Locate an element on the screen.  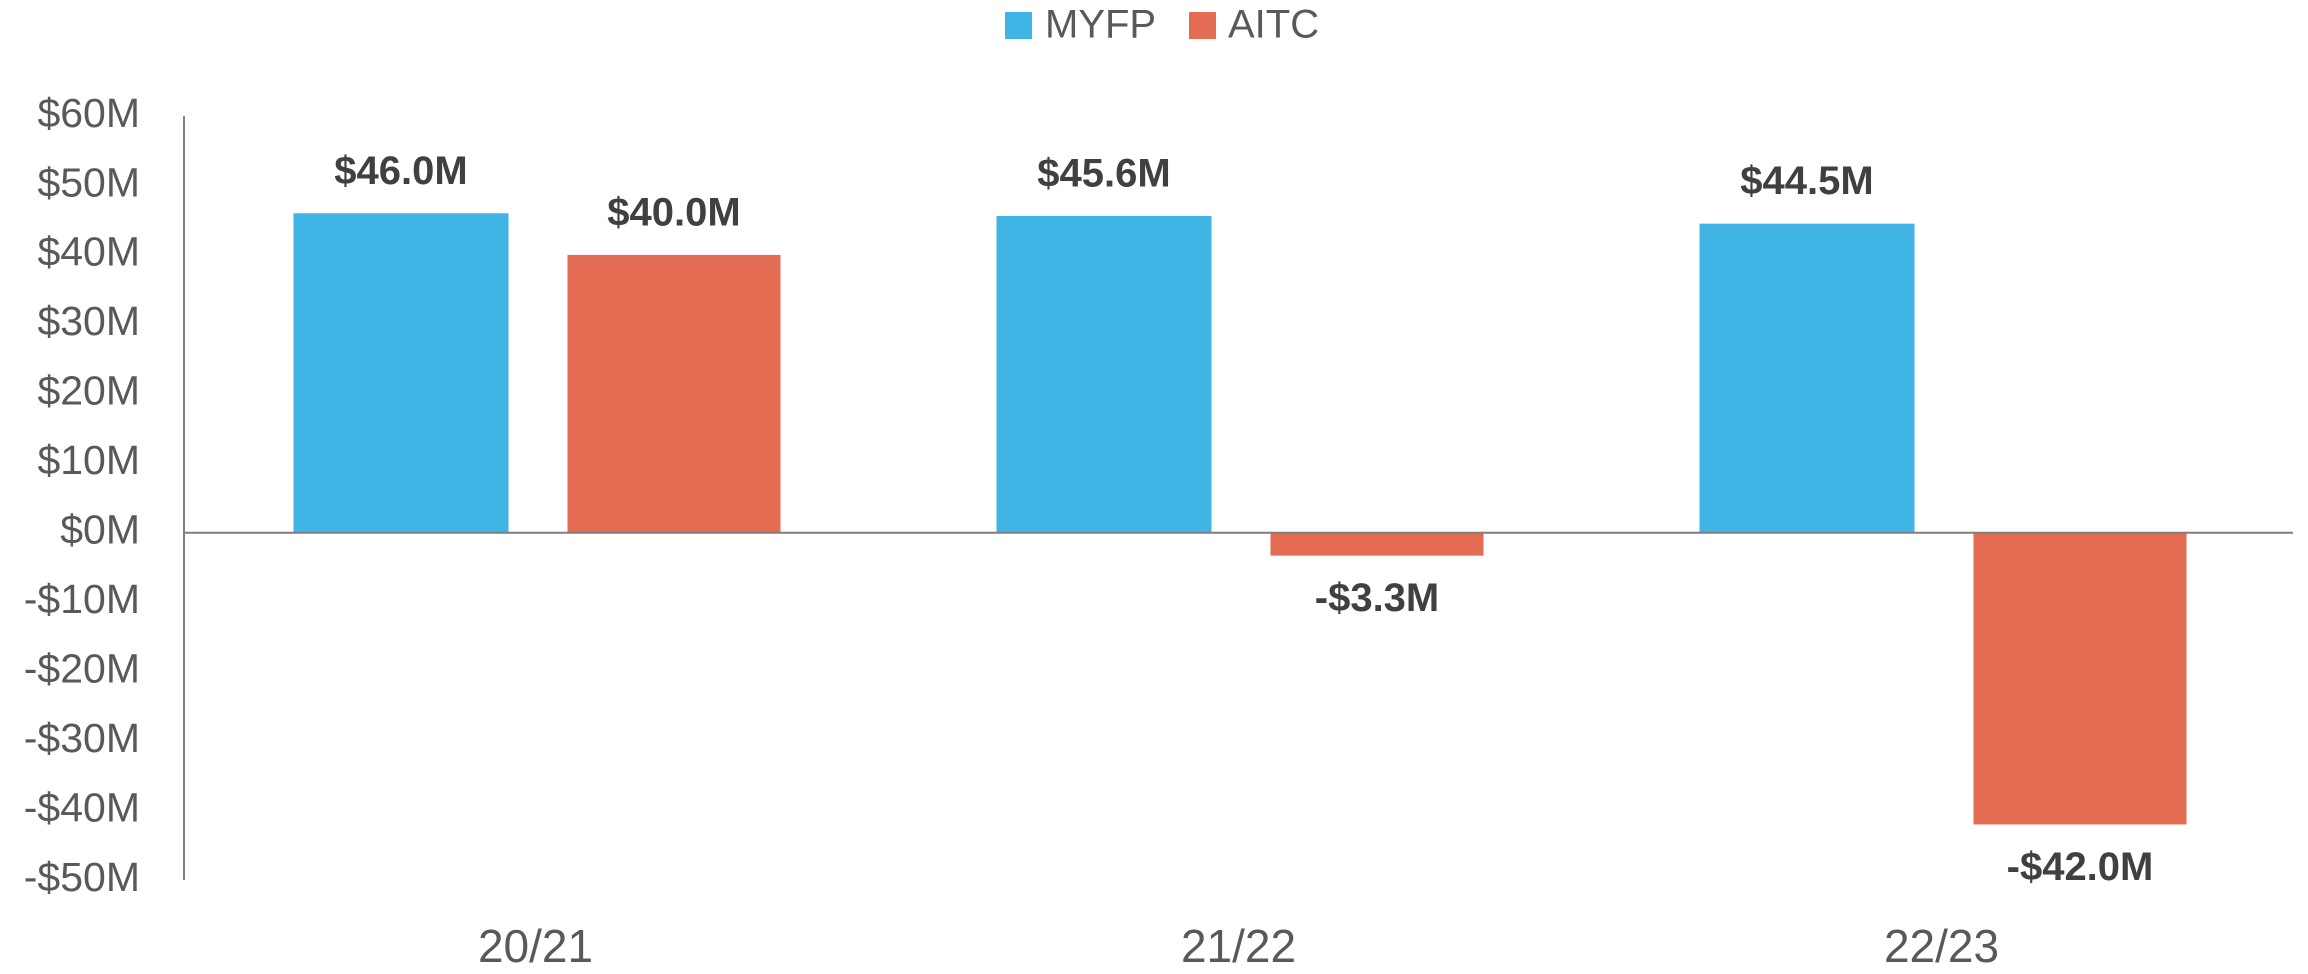
y-tick-label: $40M is located at coordinates (88, 252).